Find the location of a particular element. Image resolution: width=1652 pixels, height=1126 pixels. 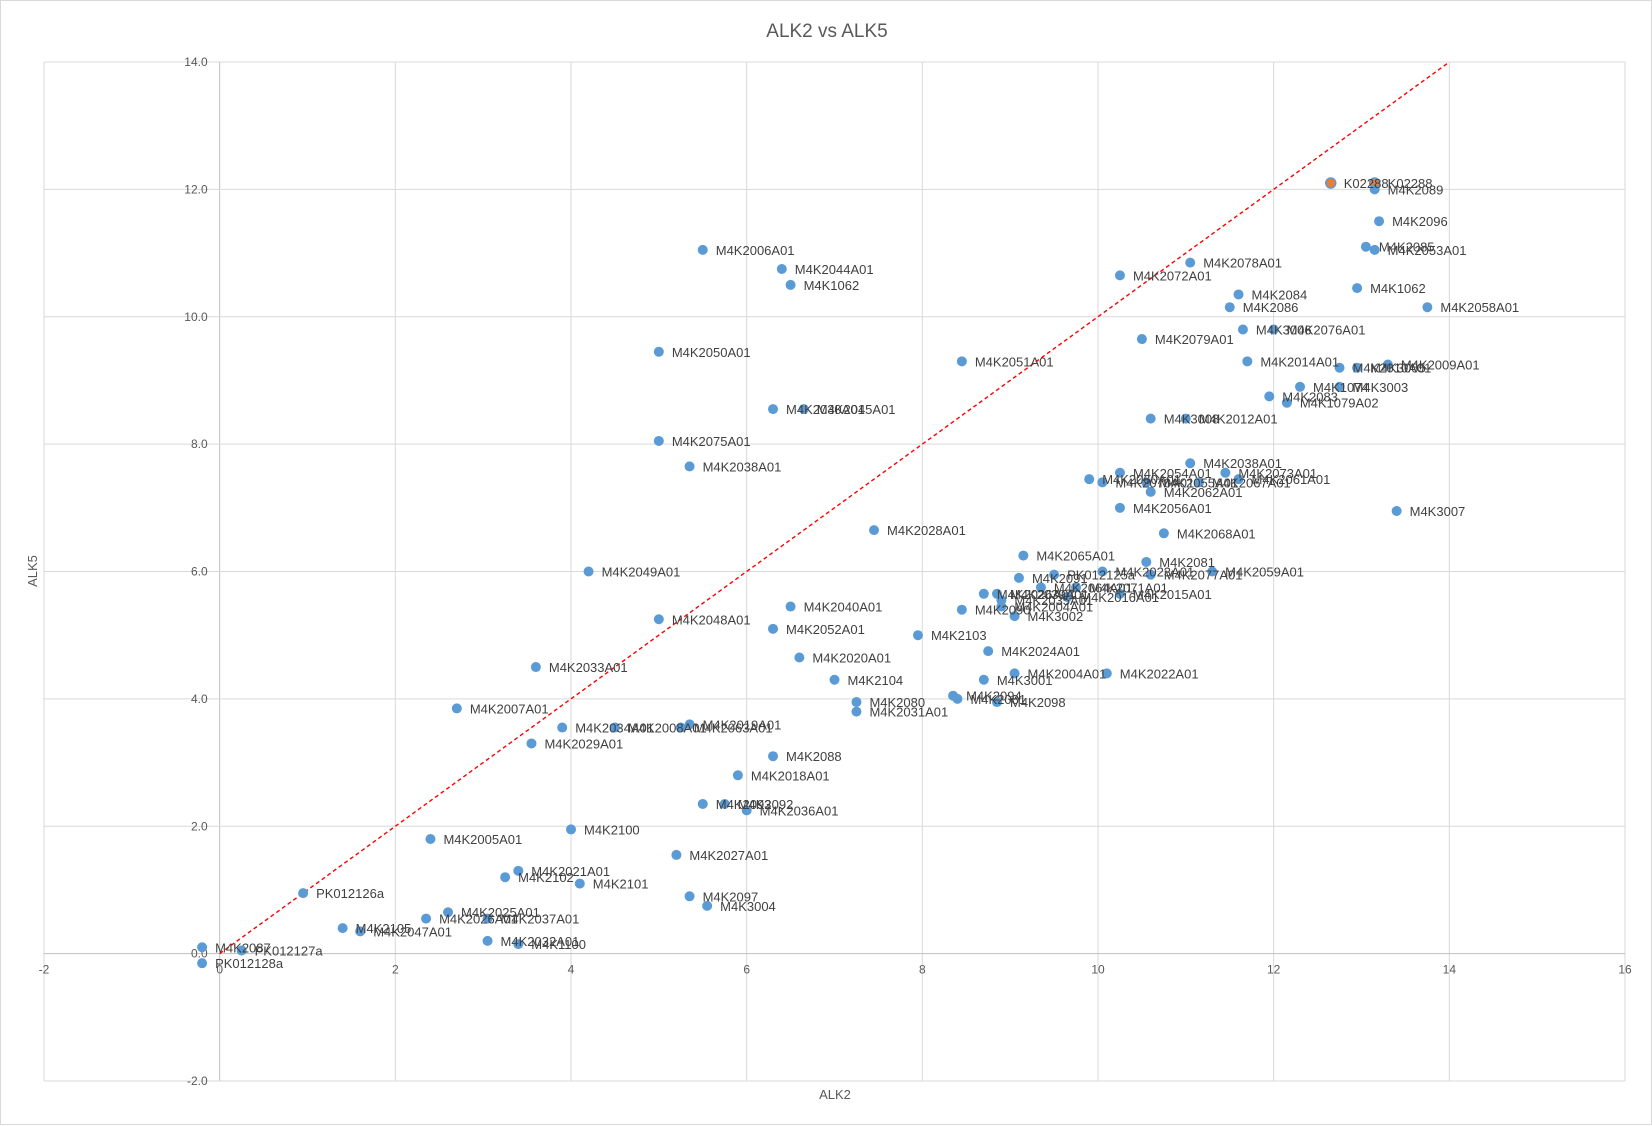

data-label: M4K2006A01 is located at coordinates (755, 250).